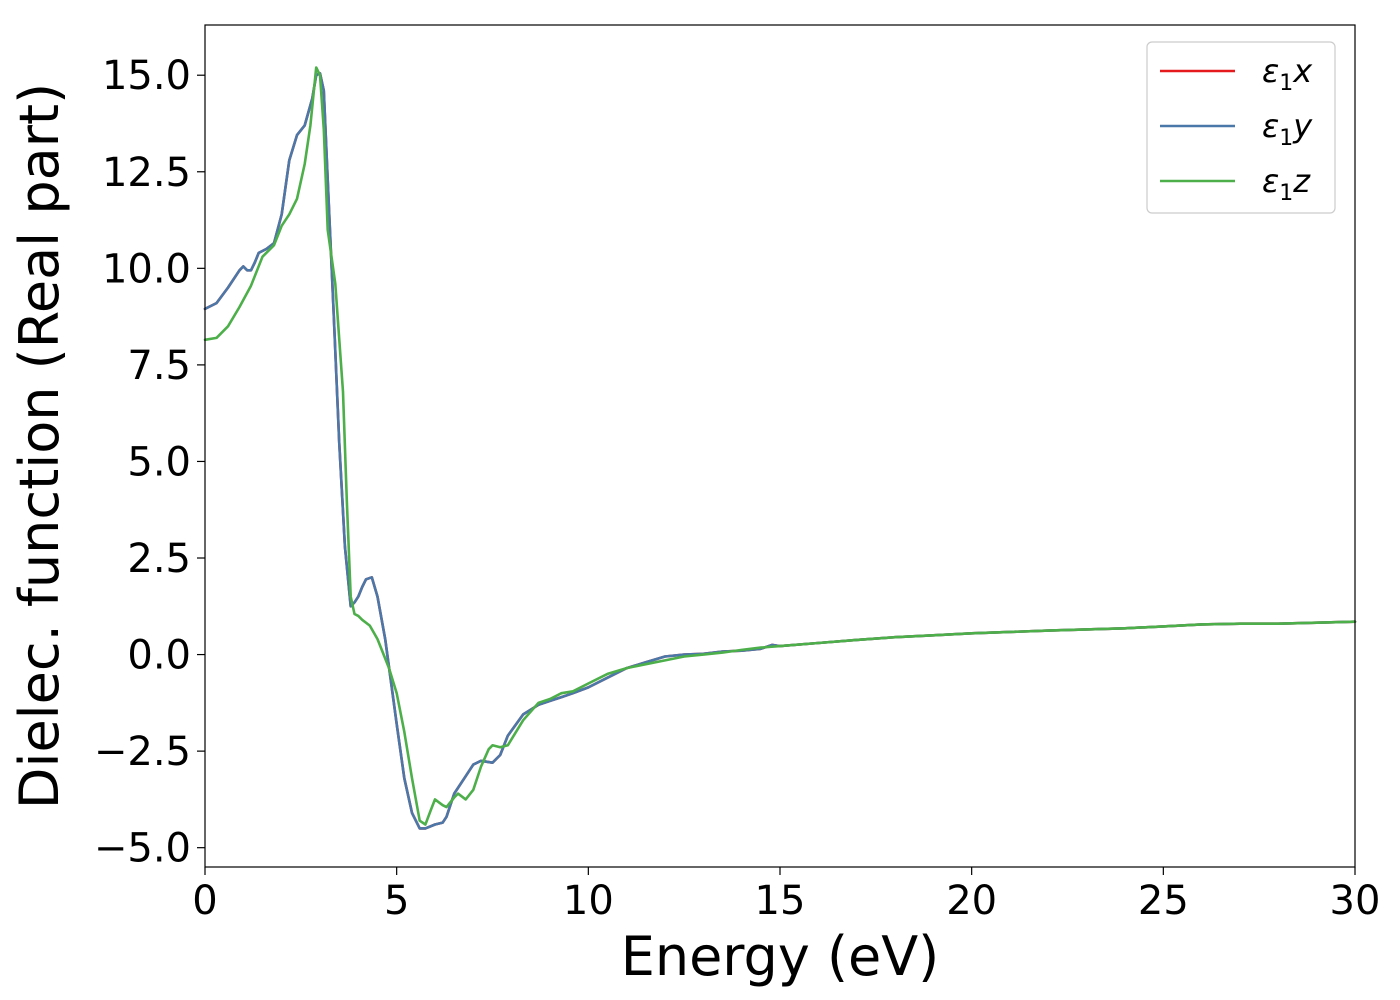  Describe the element at coordinates (396, 901) in the screenshot. I see `x-tick-label: 5` at that location.